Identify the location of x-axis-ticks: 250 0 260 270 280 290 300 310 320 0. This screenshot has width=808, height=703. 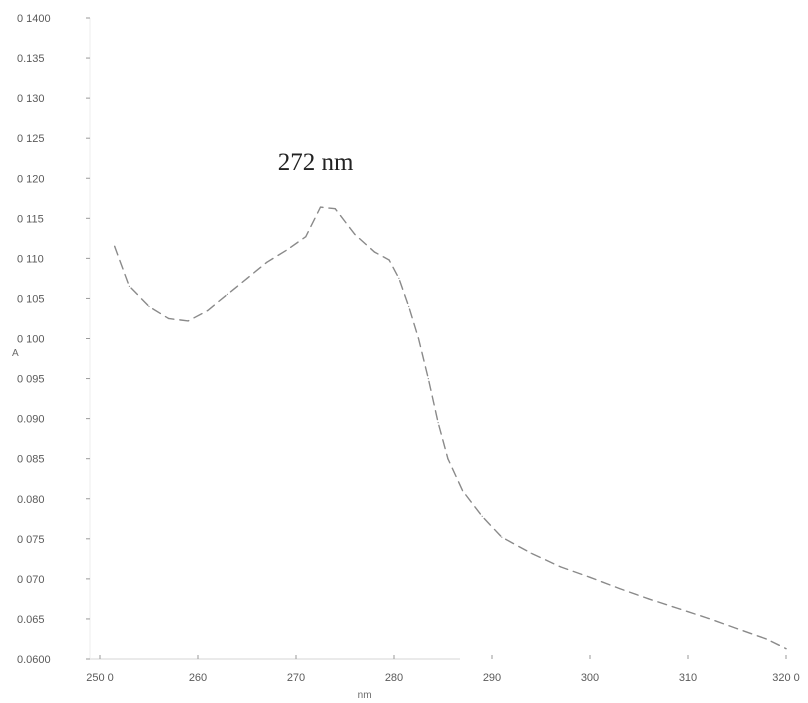
(443, 669).